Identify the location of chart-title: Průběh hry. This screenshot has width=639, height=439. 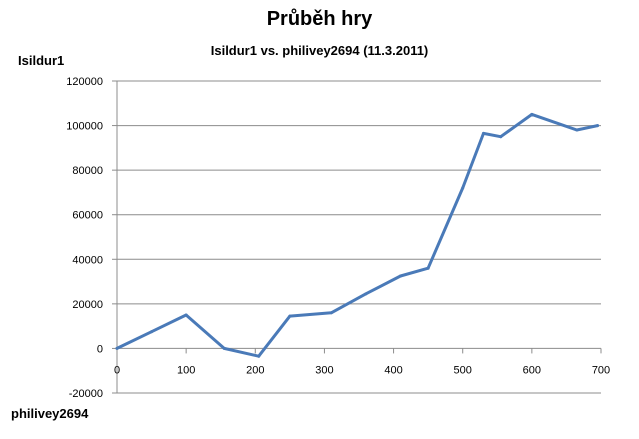
(319, 19).